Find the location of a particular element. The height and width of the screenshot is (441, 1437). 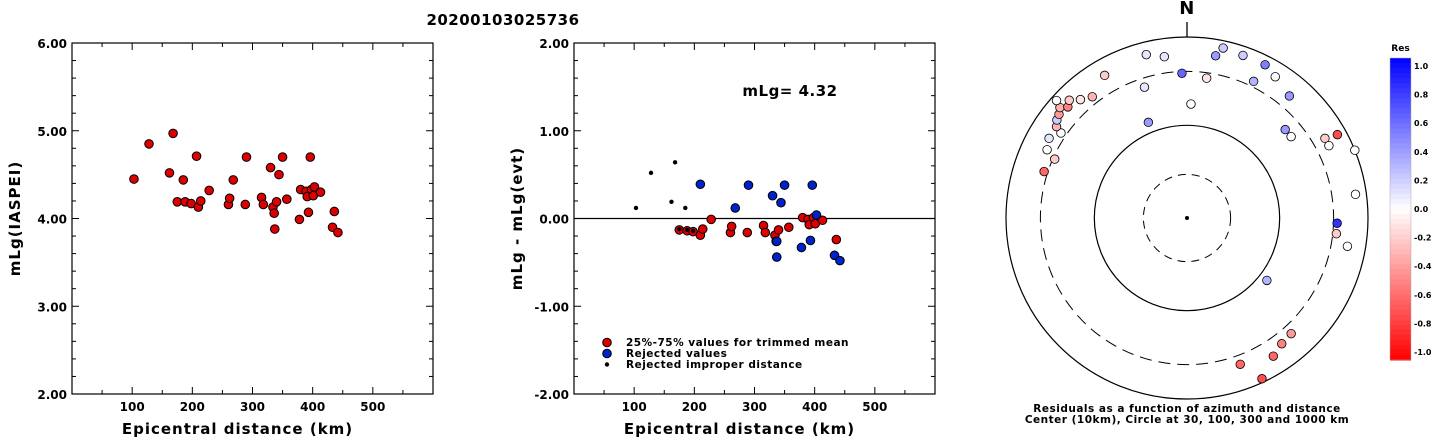

ring-300km is located at coordinates (1187, 218).